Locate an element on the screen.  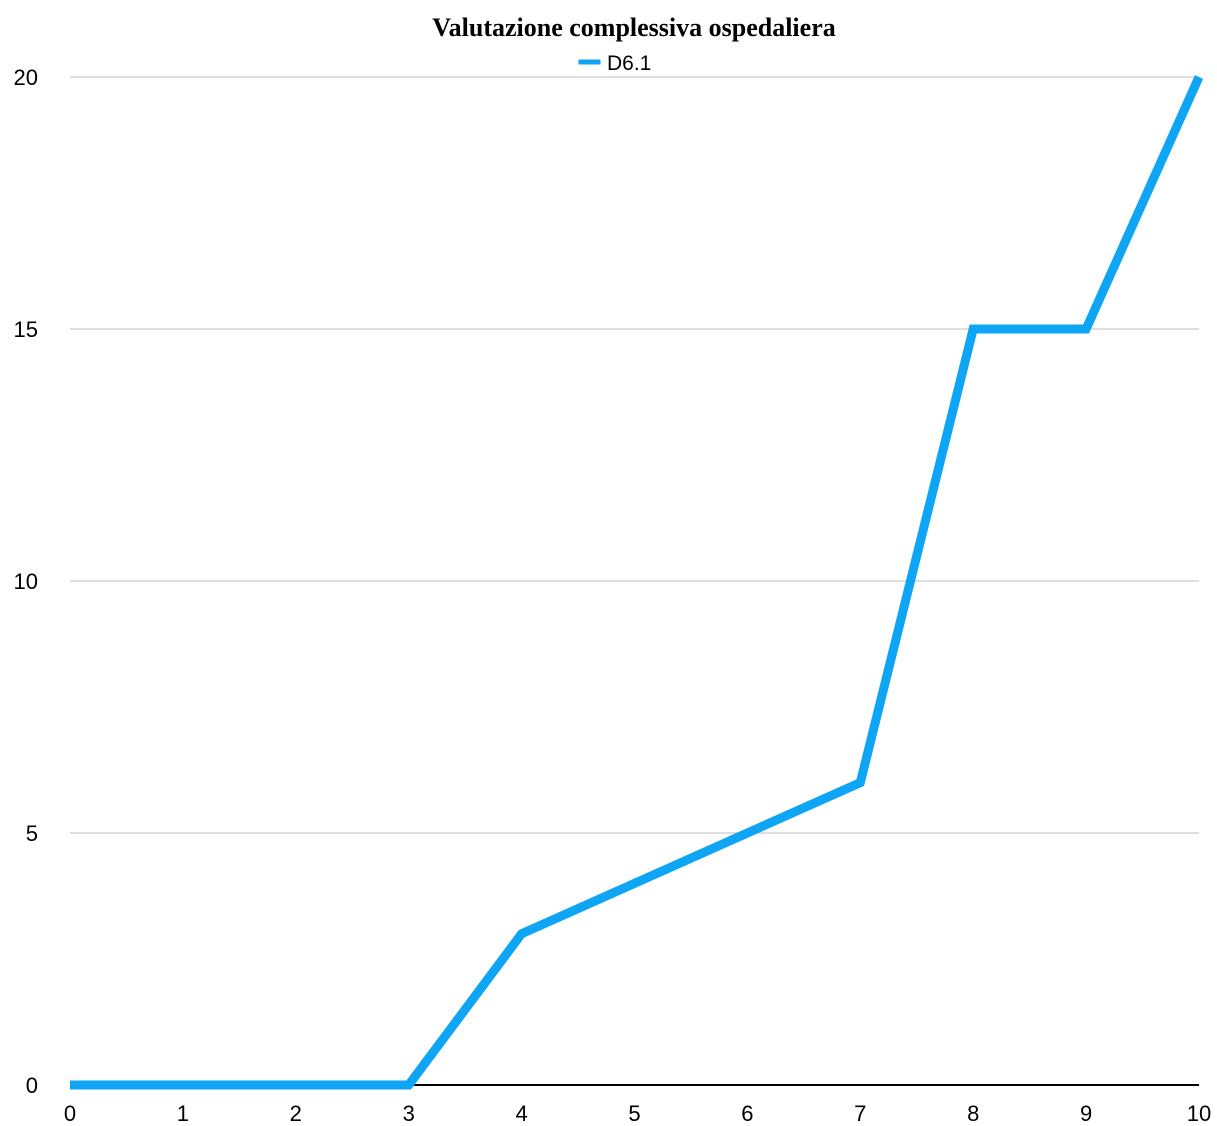
x-tick-label: 7 is located at coordinates (860, 1113).